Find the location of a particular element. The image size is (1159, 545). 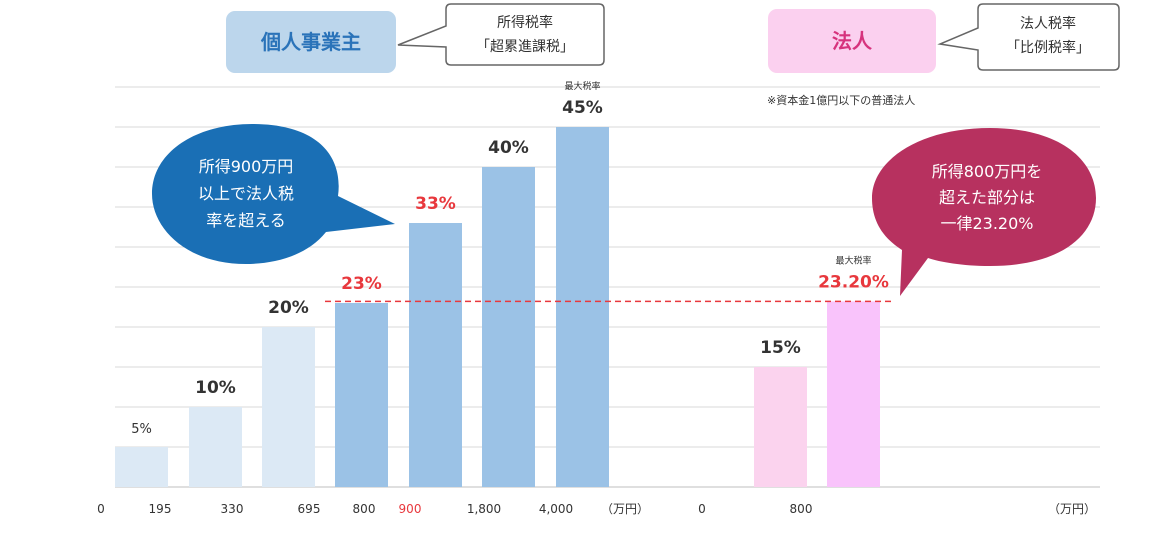

individual-x-tick-label: 1,800 is located at coordinates (484, 509).